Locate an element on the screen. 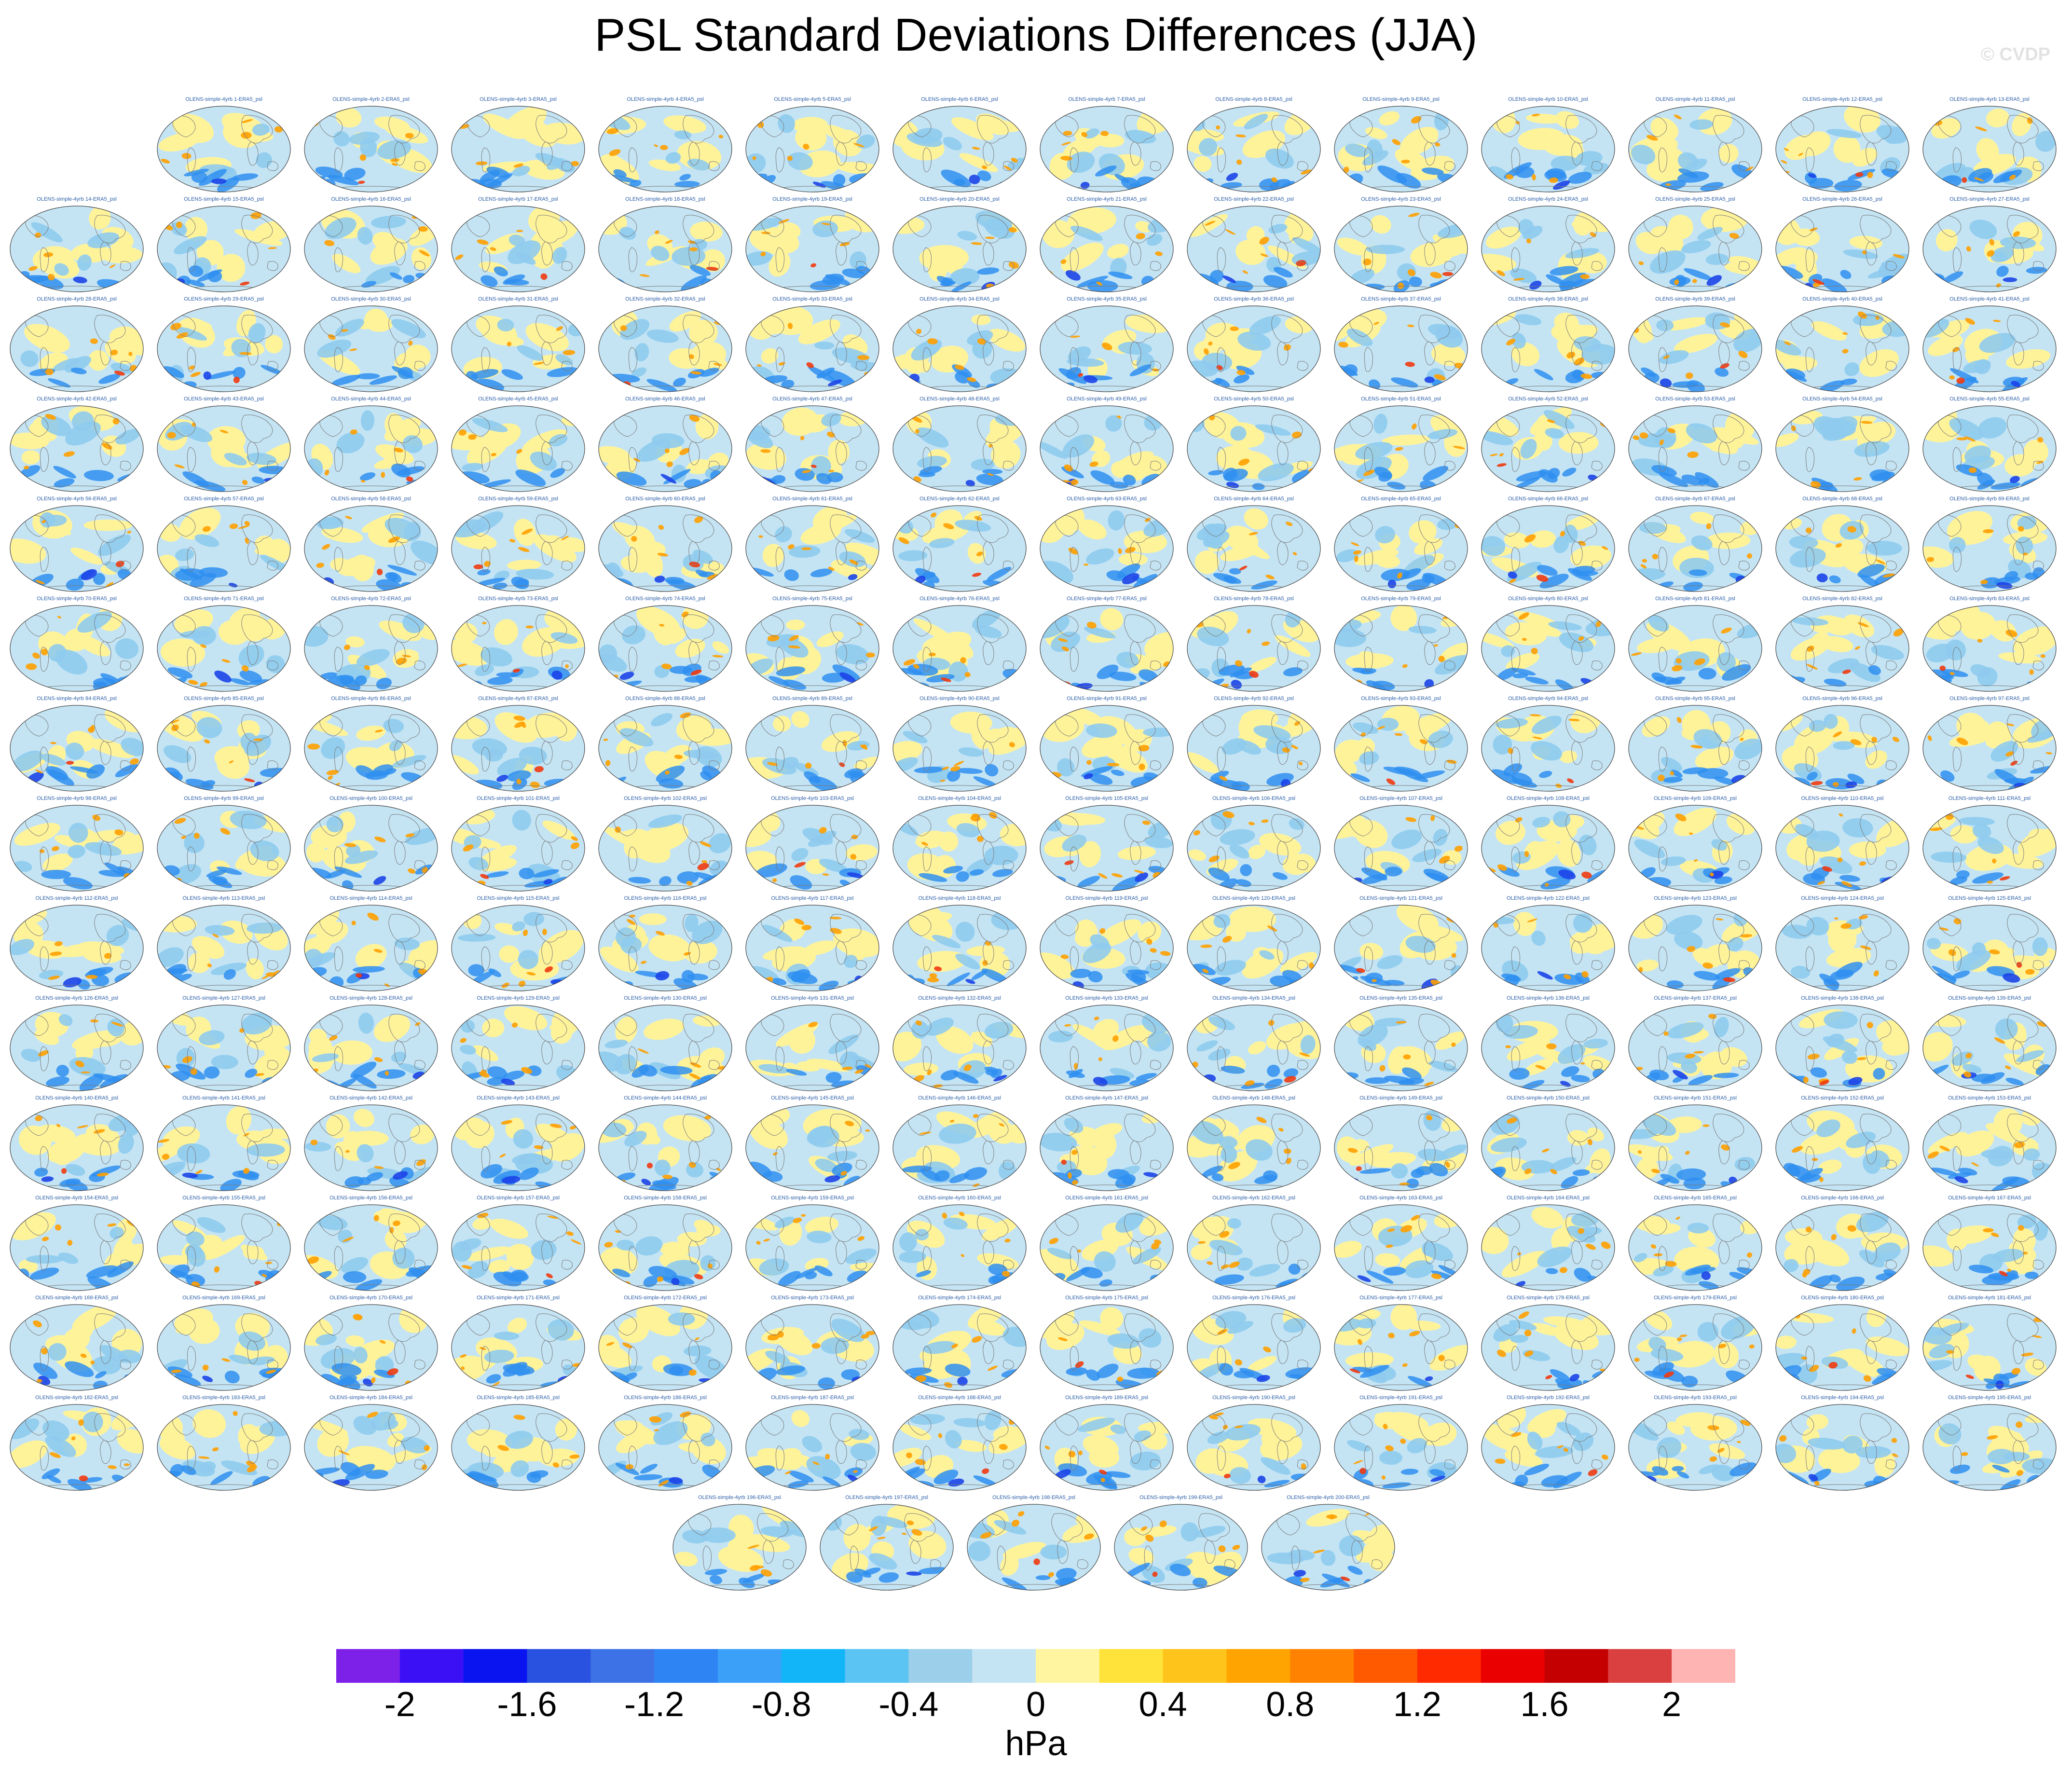 The width and height of the screenshot is (2072, 1774). panel-title: OLENS-simple-4yrb 133-ERA5_psl is located at coordinates (1106, 998).